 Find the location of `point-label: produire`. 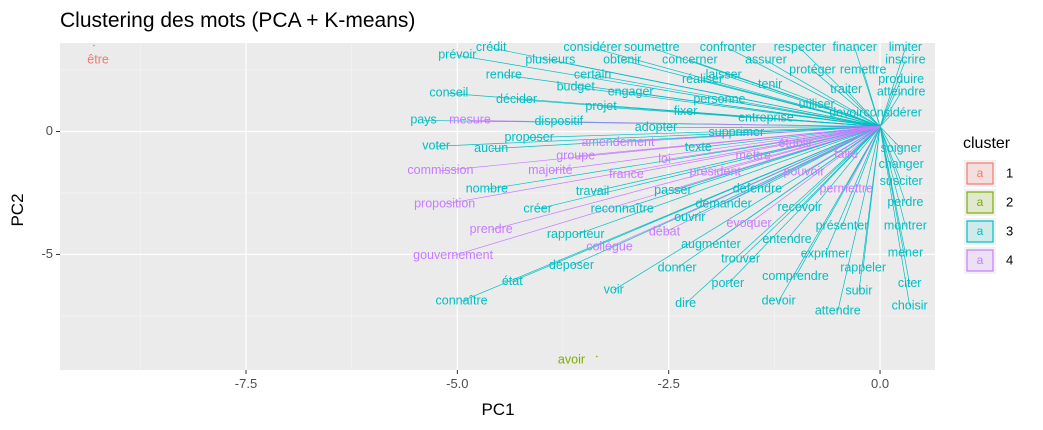

point-label: produire is located at coordinates (901, 79).